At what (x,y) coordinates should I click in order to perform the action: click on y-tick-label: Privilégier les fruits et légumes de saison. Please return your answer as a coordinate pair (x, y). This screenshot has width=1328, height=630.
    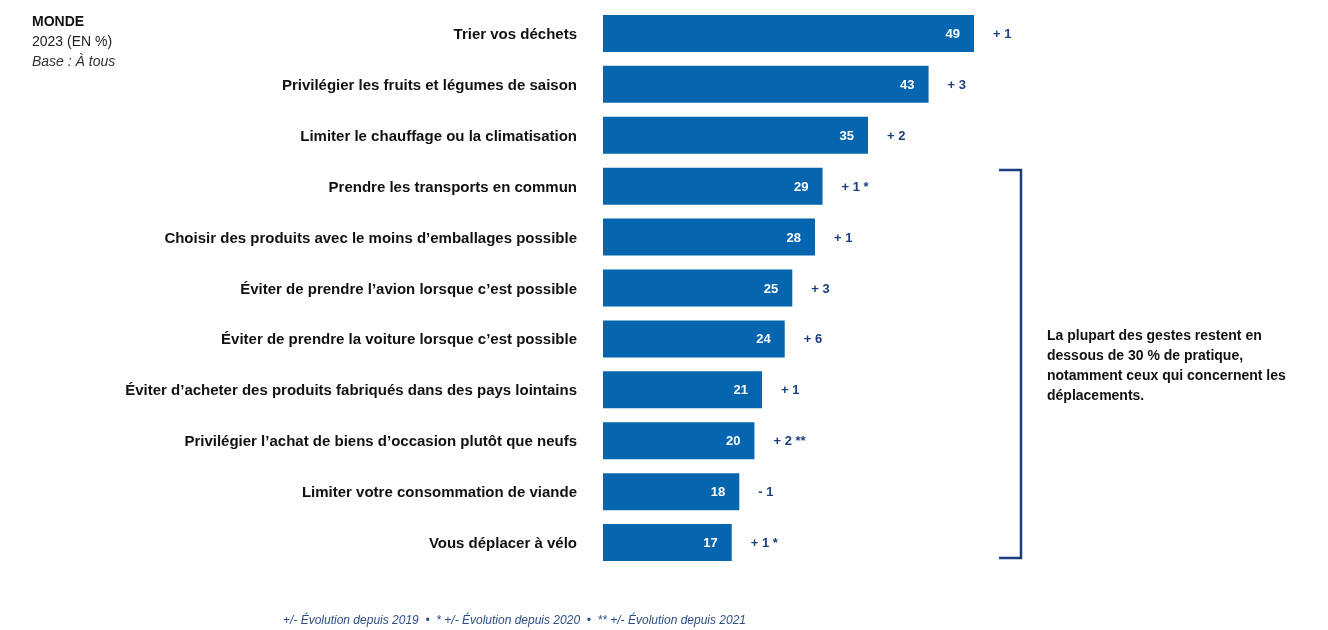
    Looking at the image, I should click on (429, 84).